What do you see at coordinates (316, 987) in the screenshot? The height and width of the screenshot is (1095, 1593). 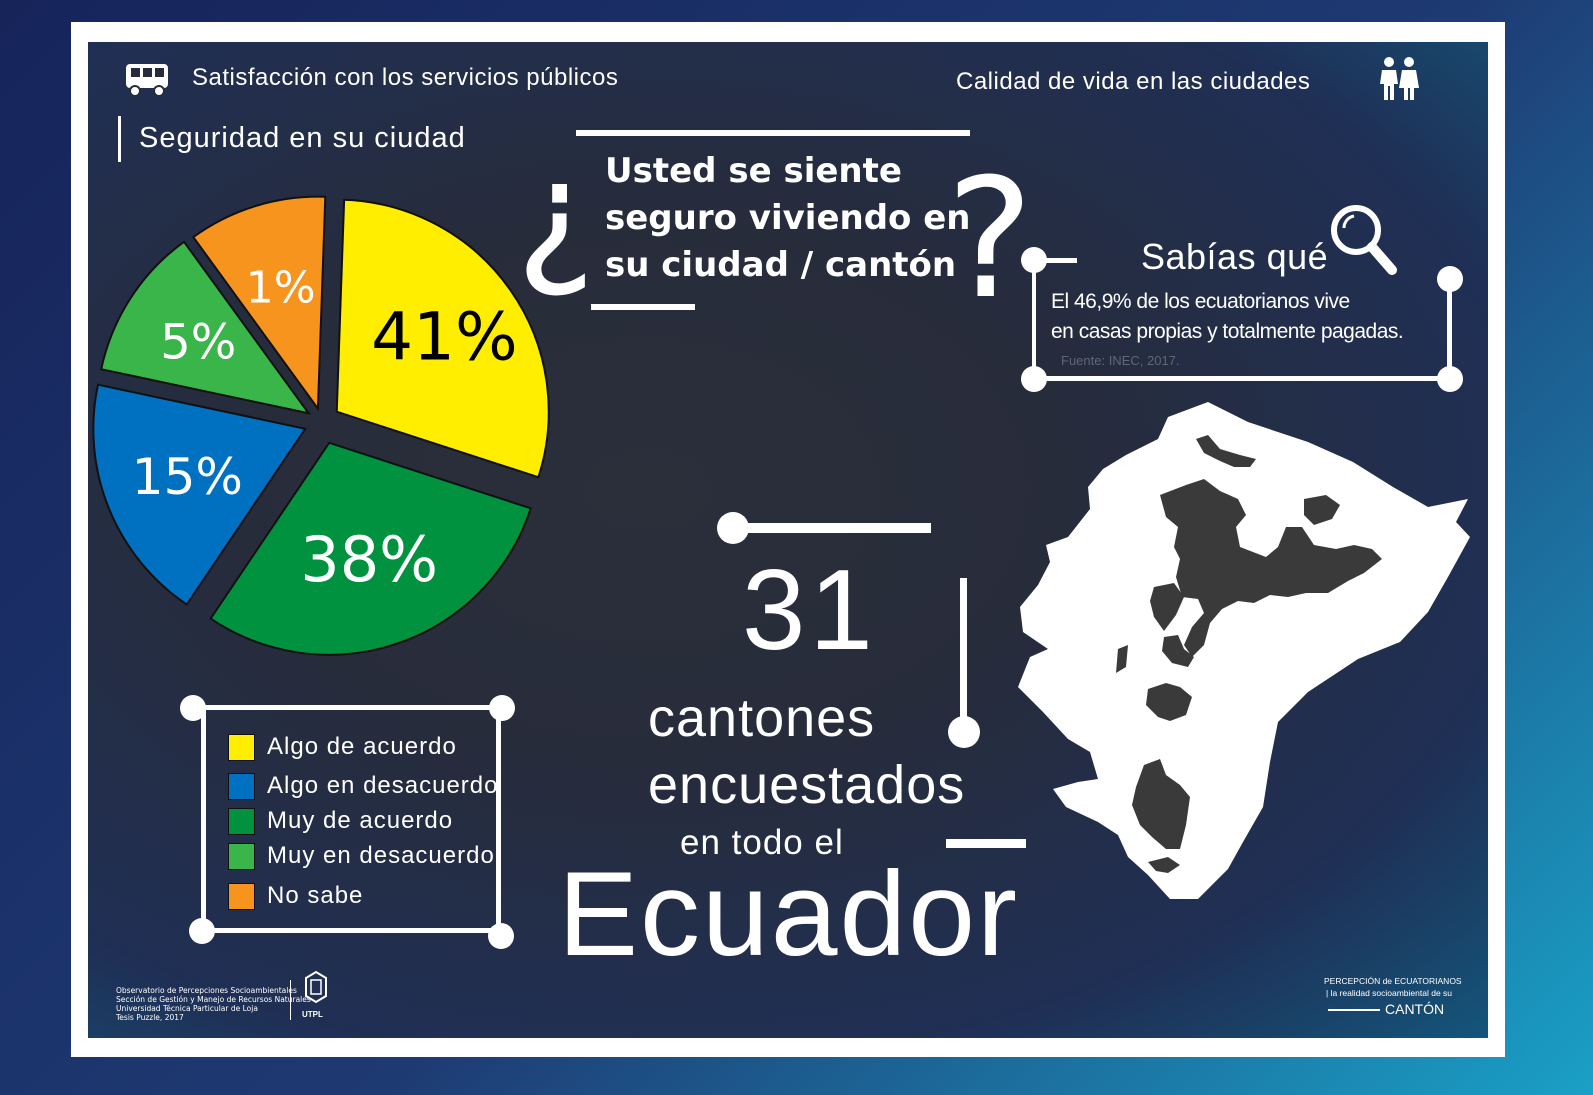 I see `utpl-seal-icon` at bounding box center [316, 987].